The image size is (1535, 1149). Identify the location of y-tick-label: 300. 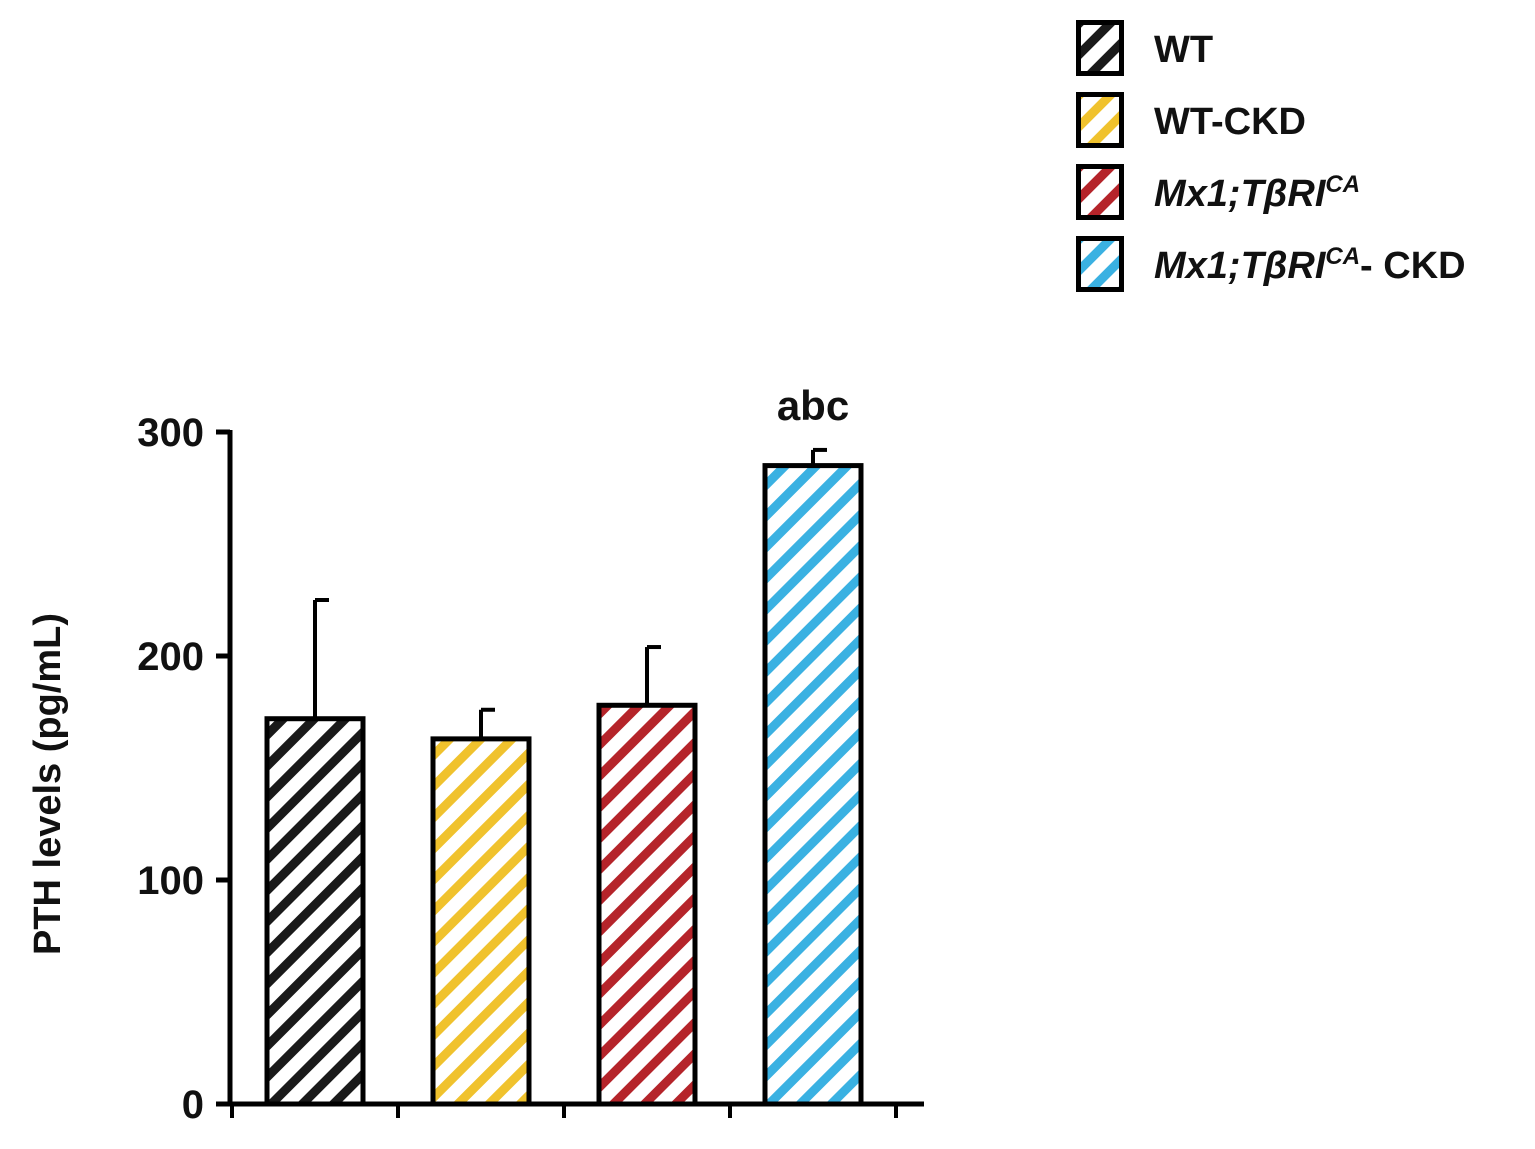
(170, 433).